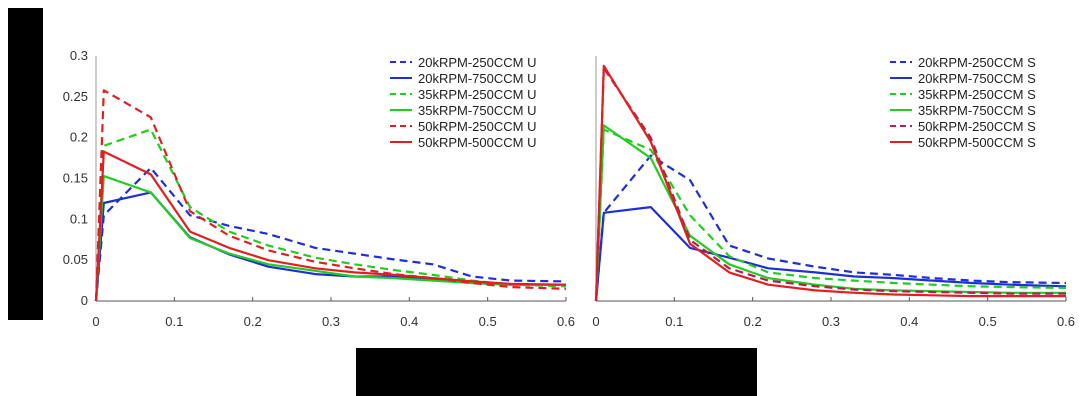 The width and height of the screenshot is (1082, 396). Describe the element at coordinates (79, 137) in the screenshot. I see `y-tick-label: 0.2` at that location.